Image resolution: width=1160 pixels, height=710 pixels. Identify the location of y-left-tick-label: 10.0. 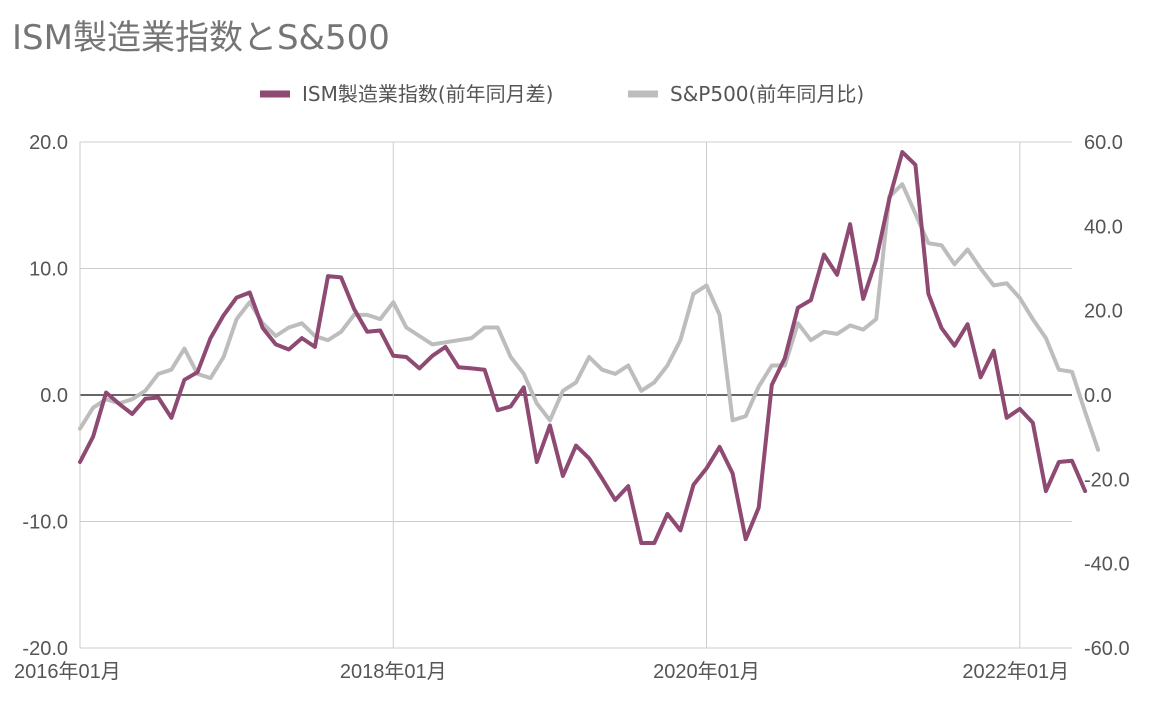
(48, 270).